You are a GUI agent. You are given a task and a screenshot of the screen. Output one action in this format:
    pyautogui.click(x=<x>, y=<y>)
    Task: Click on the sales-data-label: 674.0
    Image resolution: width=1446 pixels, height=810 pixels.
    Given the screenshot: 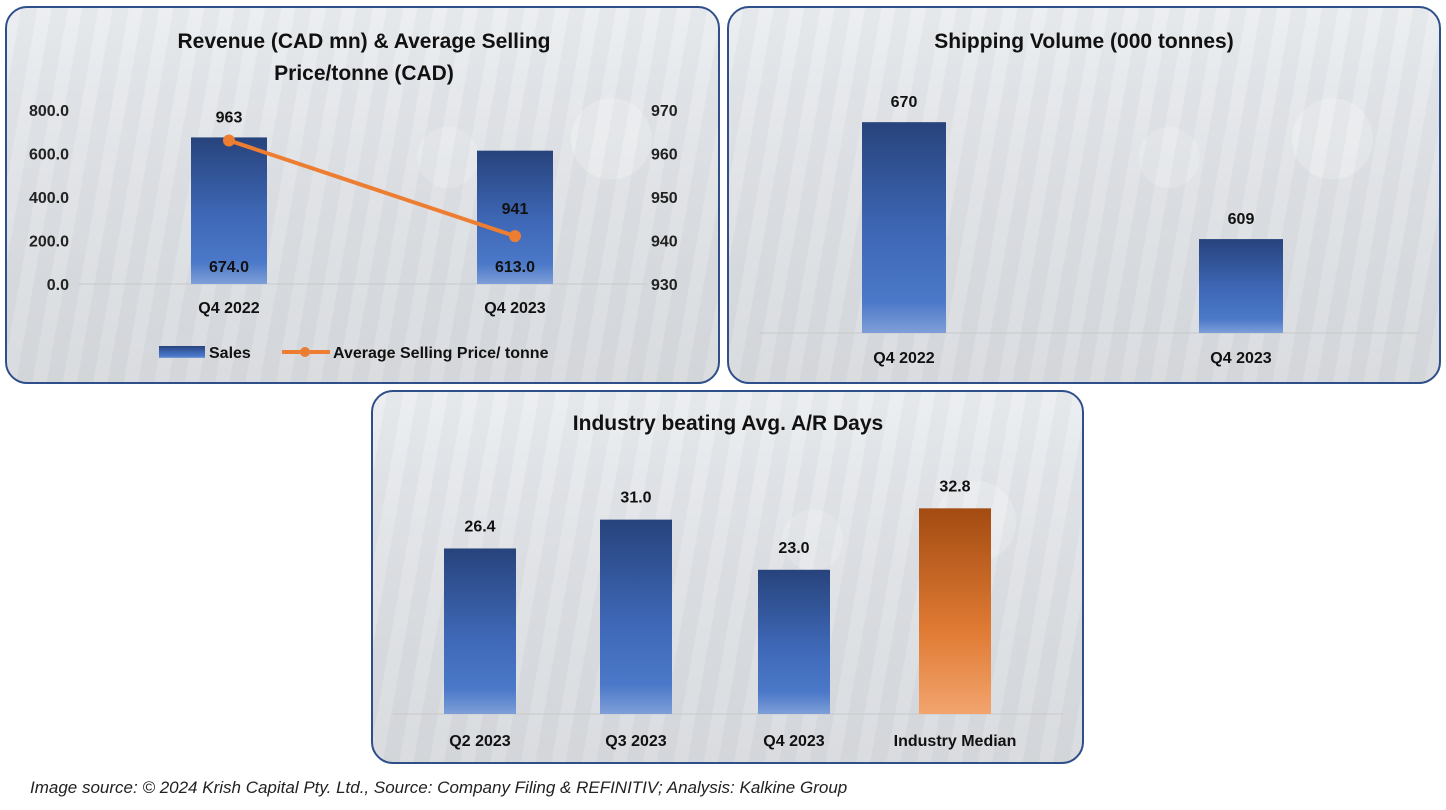 What is the action you would take?
    pyautogui.click(x=229, y=267)
    